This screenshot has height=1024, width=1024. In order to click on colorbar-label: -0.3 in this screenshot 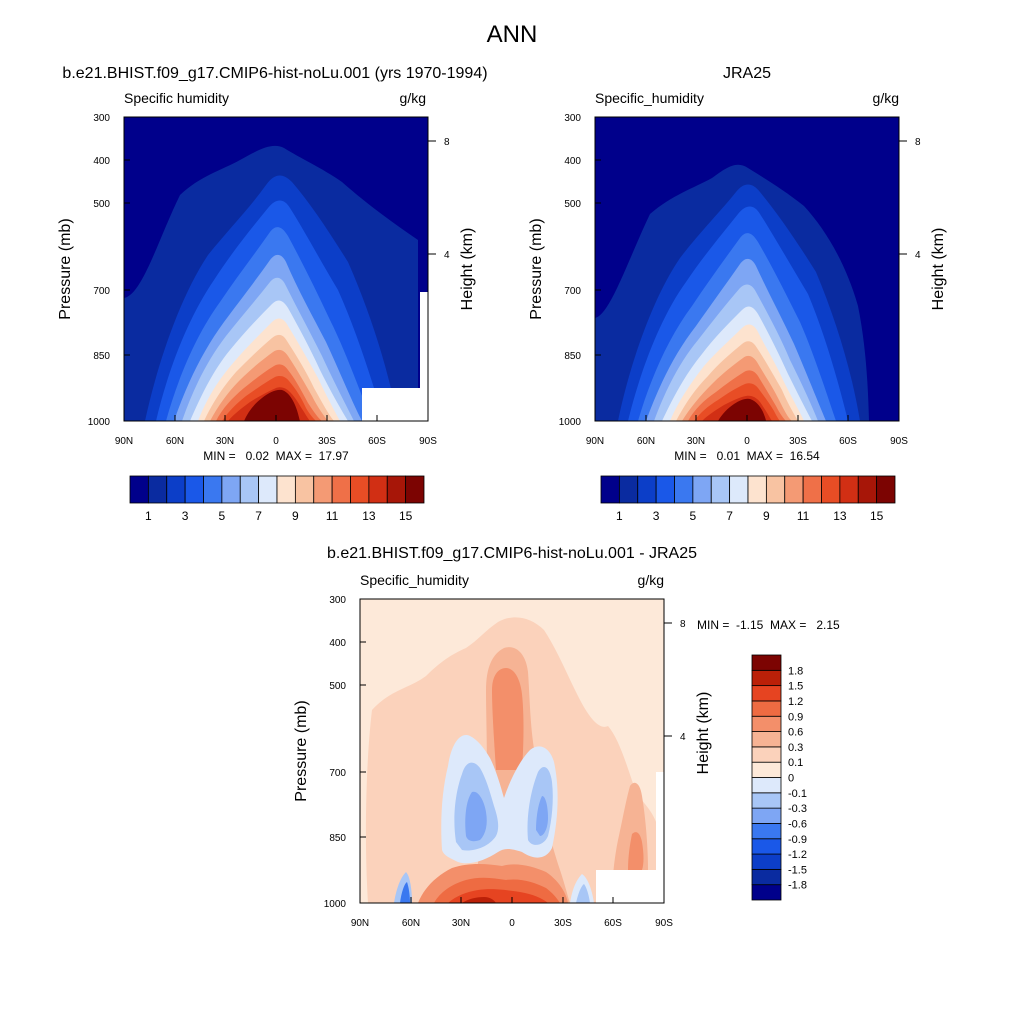, I will do `click(797, 809)`.